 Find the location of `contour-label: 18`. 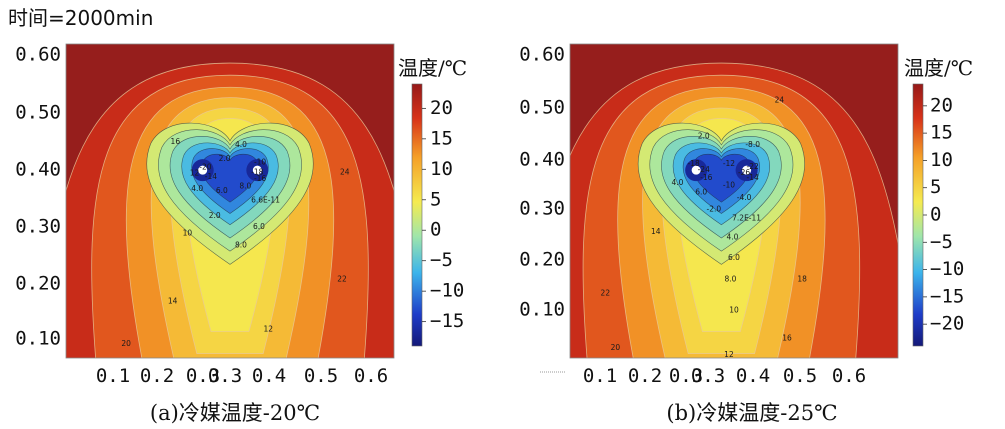

contour-label: 18 is located at coordinates (802, 279).